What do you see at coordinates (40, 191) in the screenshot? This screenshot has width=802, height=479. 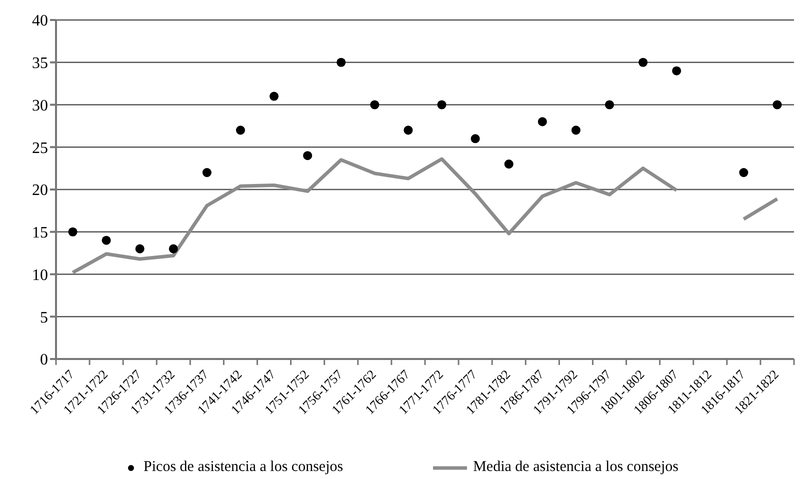 I see `y-tick-label: 20` at bounding box center [40, 191].